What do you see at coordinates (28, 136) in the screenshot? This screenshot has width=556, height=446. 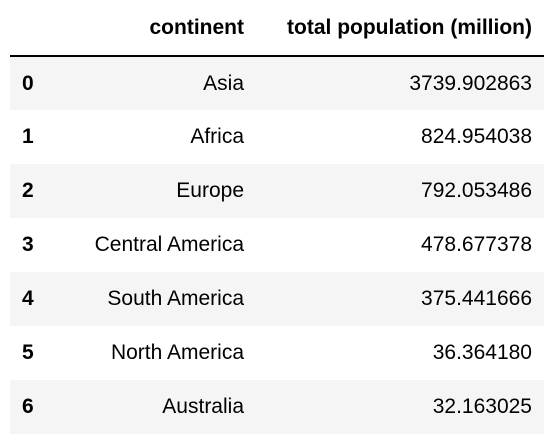 I see `row-index: 1` at bounding box center [28, 136].